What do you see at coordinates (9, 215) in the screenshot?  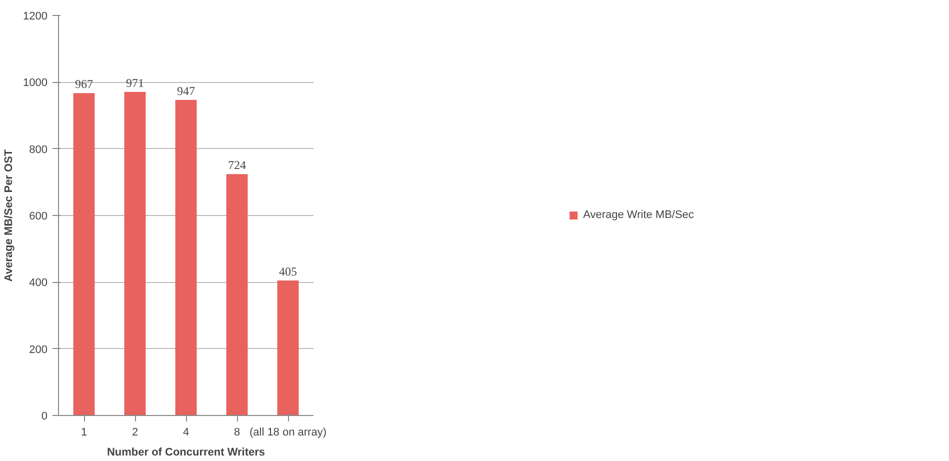 I see `y-axis-title: Average MB/Sec Per OST` at bounding box center [9, 215].